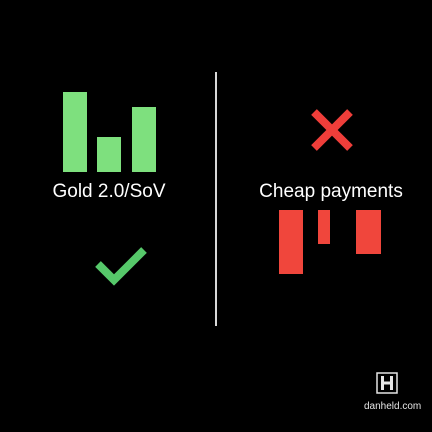 The image size is (432, 432). What do you see at coordinates (144, 139) in the screenshot?
I see `bar-tall-right` at bounding box center [144, 139].